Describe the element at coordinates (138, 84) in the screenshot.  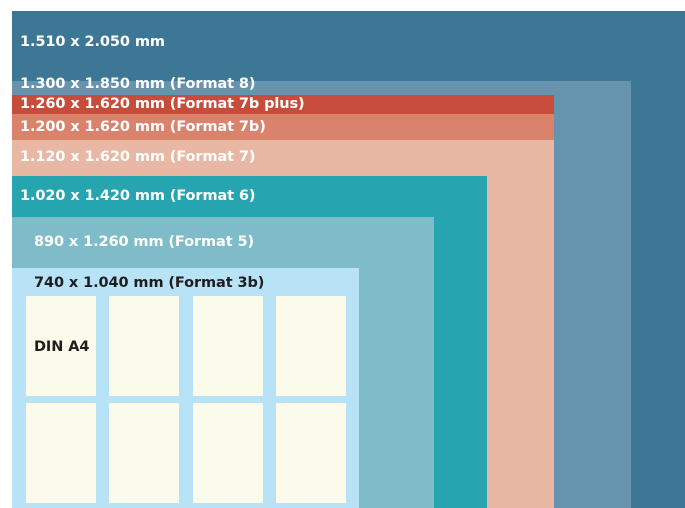
I see `format-label: 1.300 x 1.850 mm (Format 8)` at that location.